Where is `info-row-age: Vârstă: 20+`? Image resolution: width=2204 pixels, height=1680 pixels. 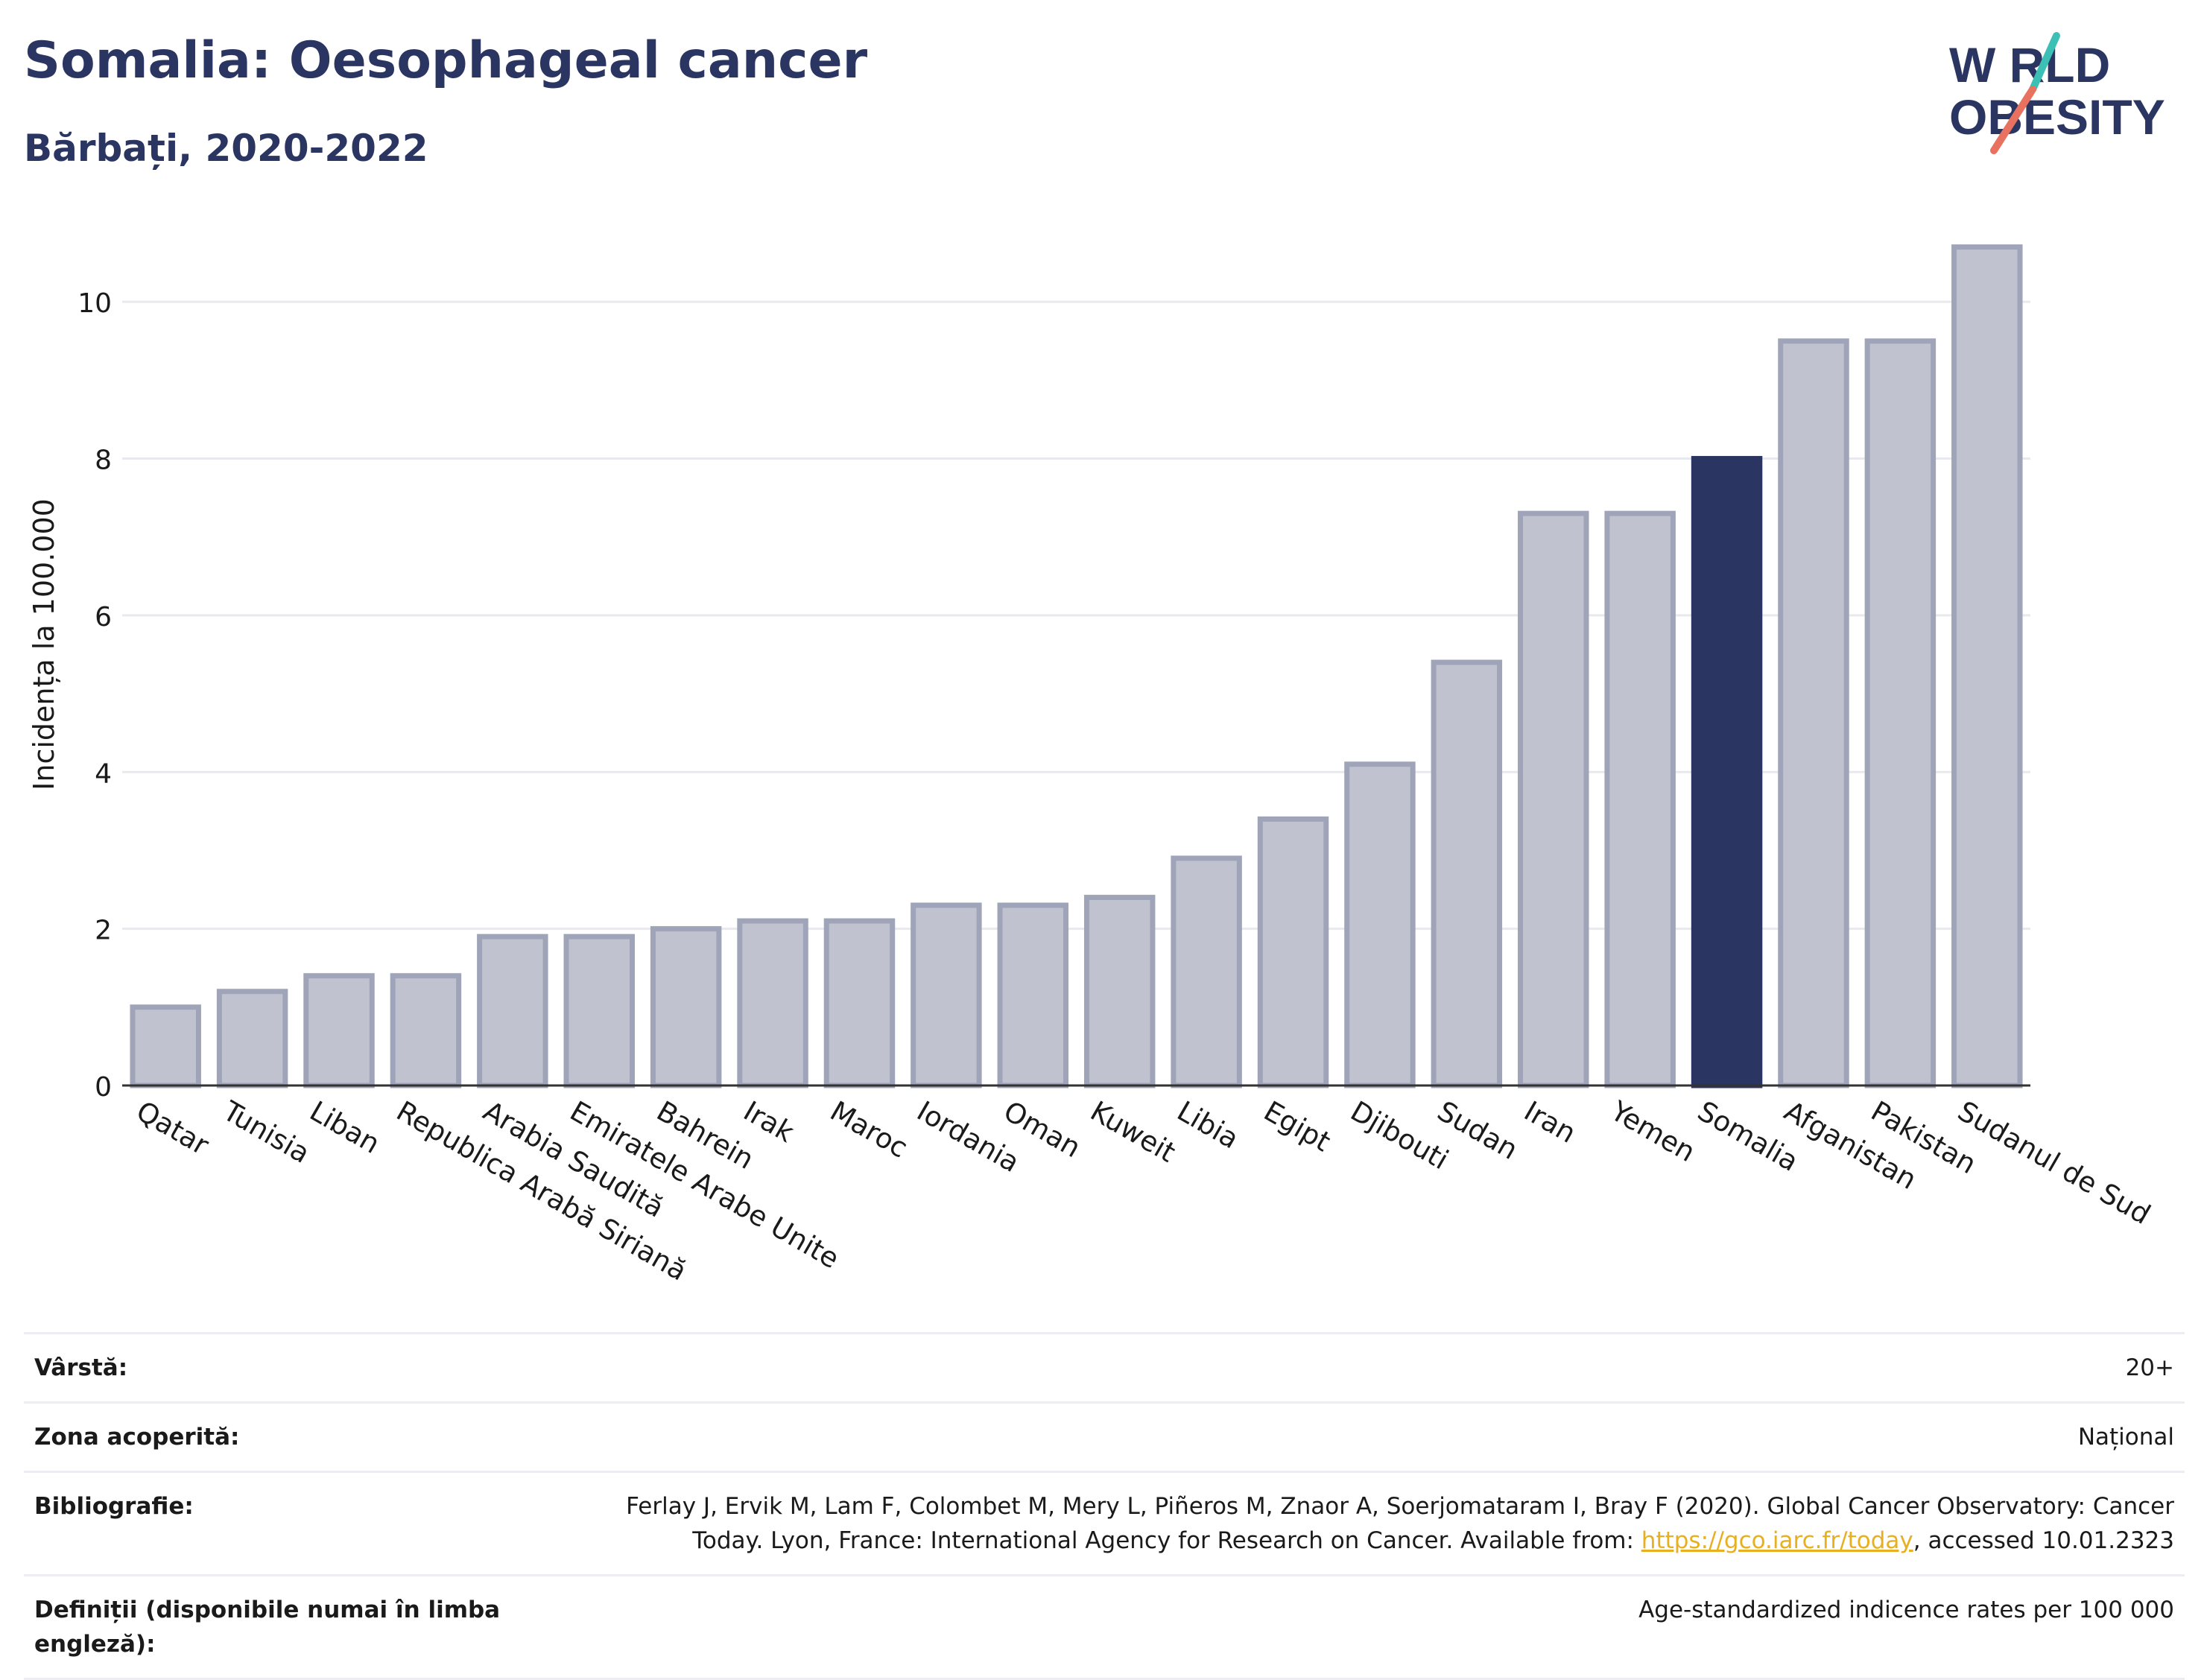
info-row-age: Vârstă: 20+ is located at coordinates (1104, 1367).